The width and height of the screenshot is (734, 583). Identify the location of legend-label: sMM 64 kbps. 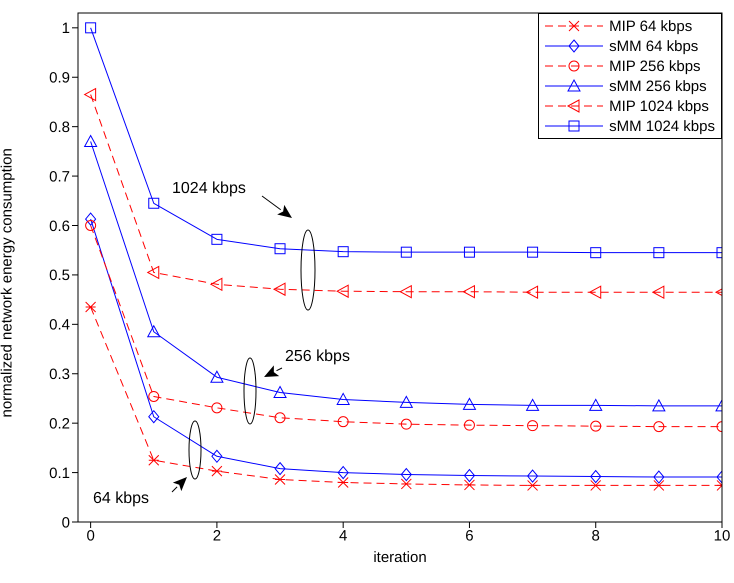
(653, 46).